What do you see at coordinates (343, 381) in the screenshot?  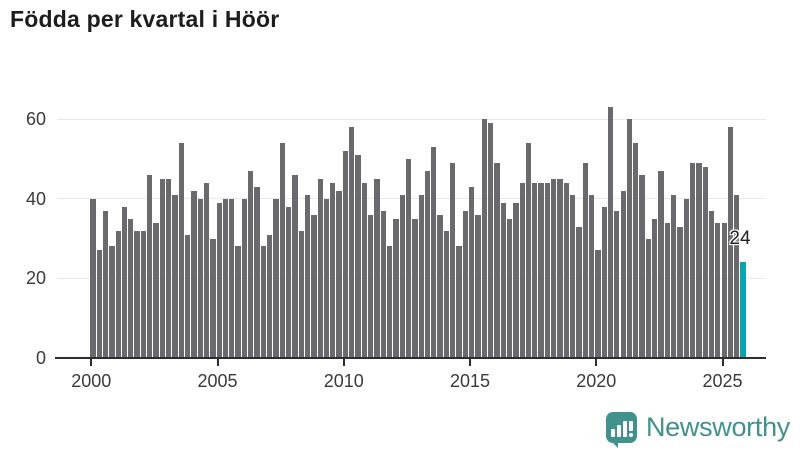 I see `x-axis-tick-label: 2010` at bounding box center [343, 381].